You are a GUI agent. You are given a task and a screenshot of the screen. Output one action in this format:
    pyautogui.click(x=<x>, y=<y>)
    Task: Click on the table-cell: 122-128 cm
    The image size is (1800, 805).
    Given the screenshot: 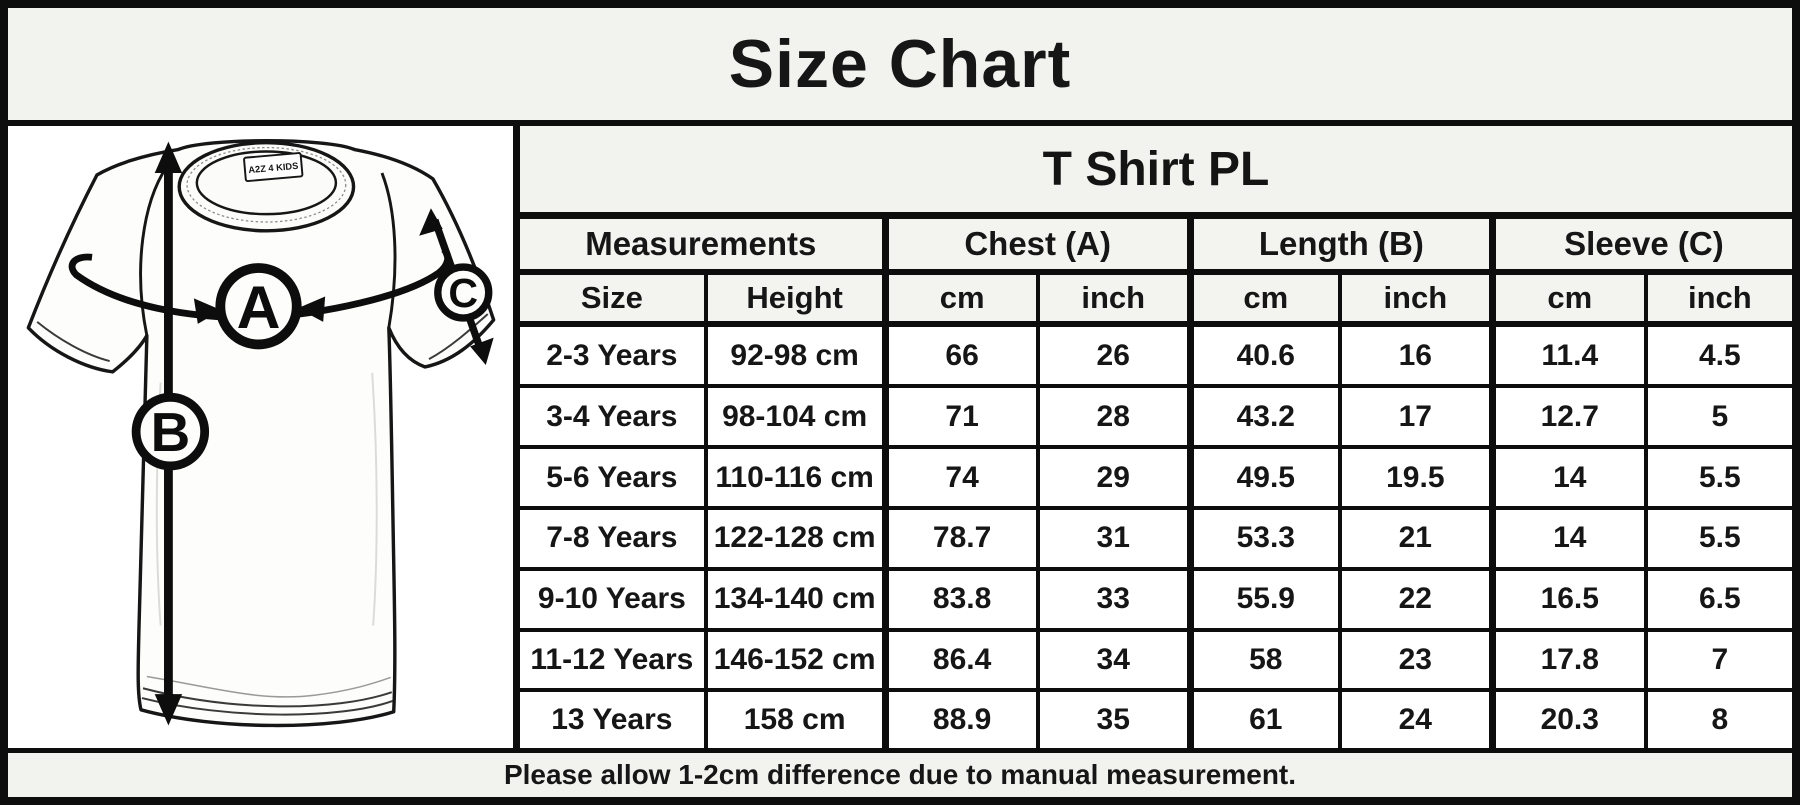 What is the action you would take?
    pyautogui.click(x=795, y=538)
    